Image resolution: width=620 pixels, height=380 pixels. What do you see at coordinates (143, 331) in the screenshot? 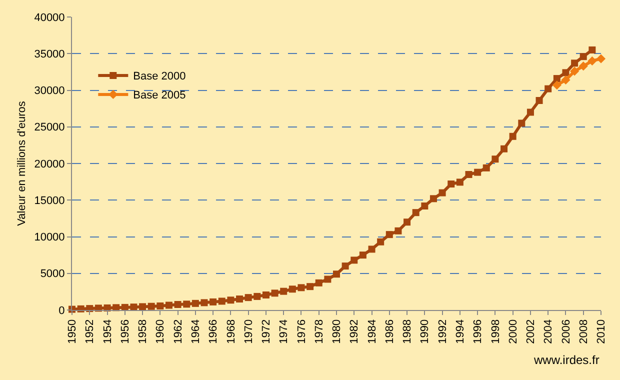
I see `x-tick-label: 1958` at bounding box center [143, 331].